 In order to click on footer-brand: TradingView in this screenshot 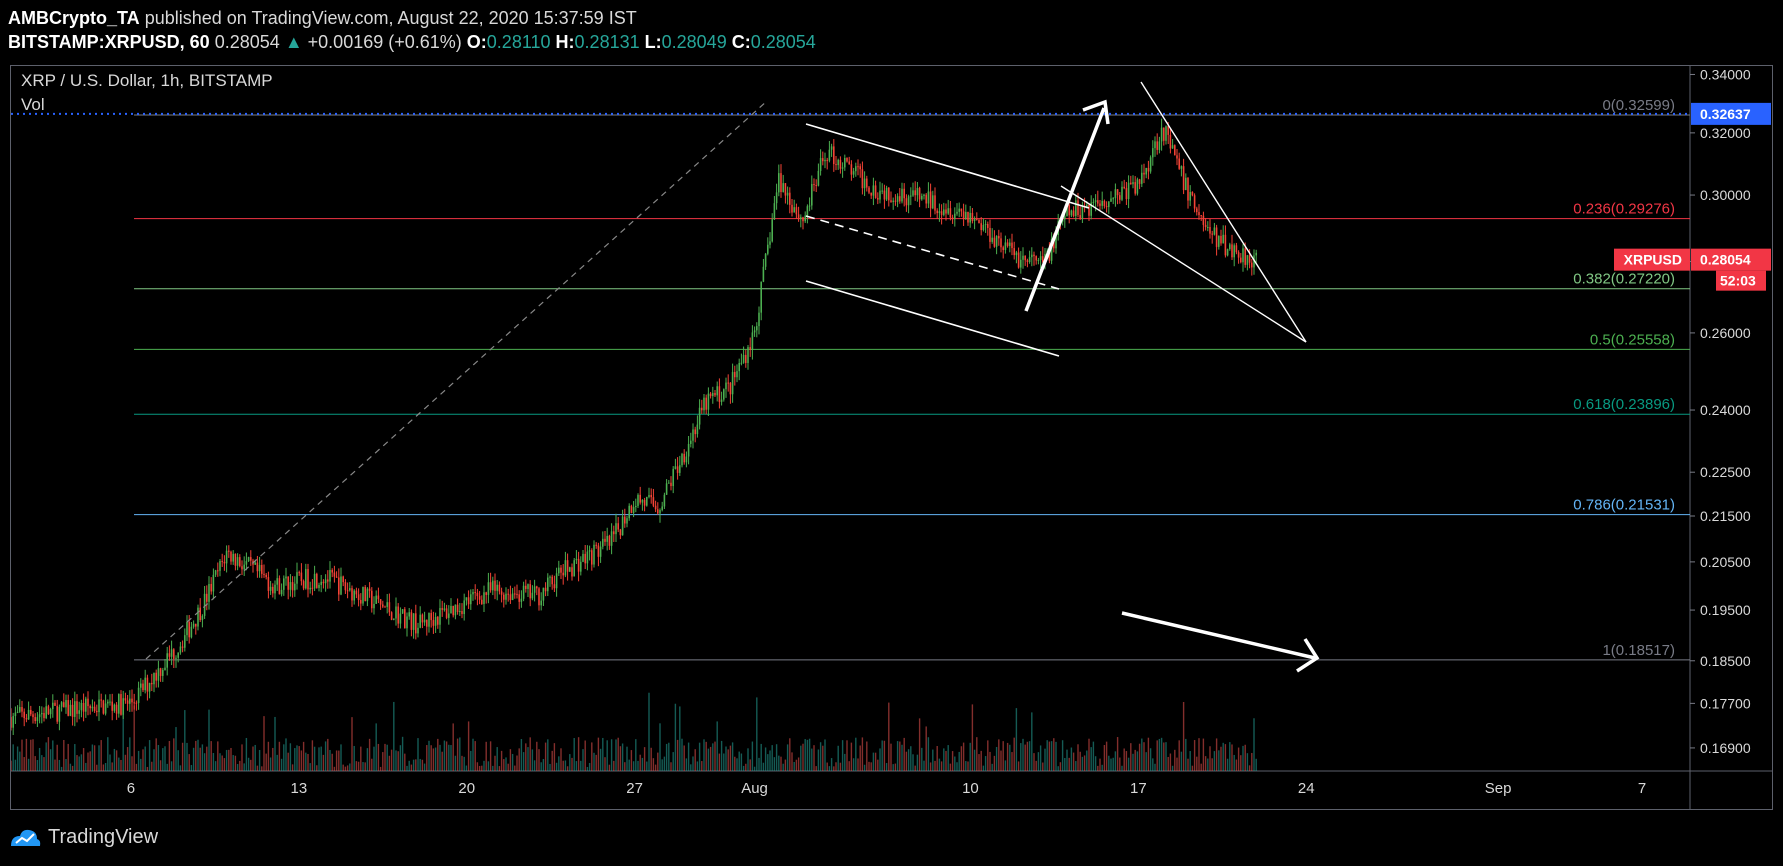, I will do `click(83, 837)`.